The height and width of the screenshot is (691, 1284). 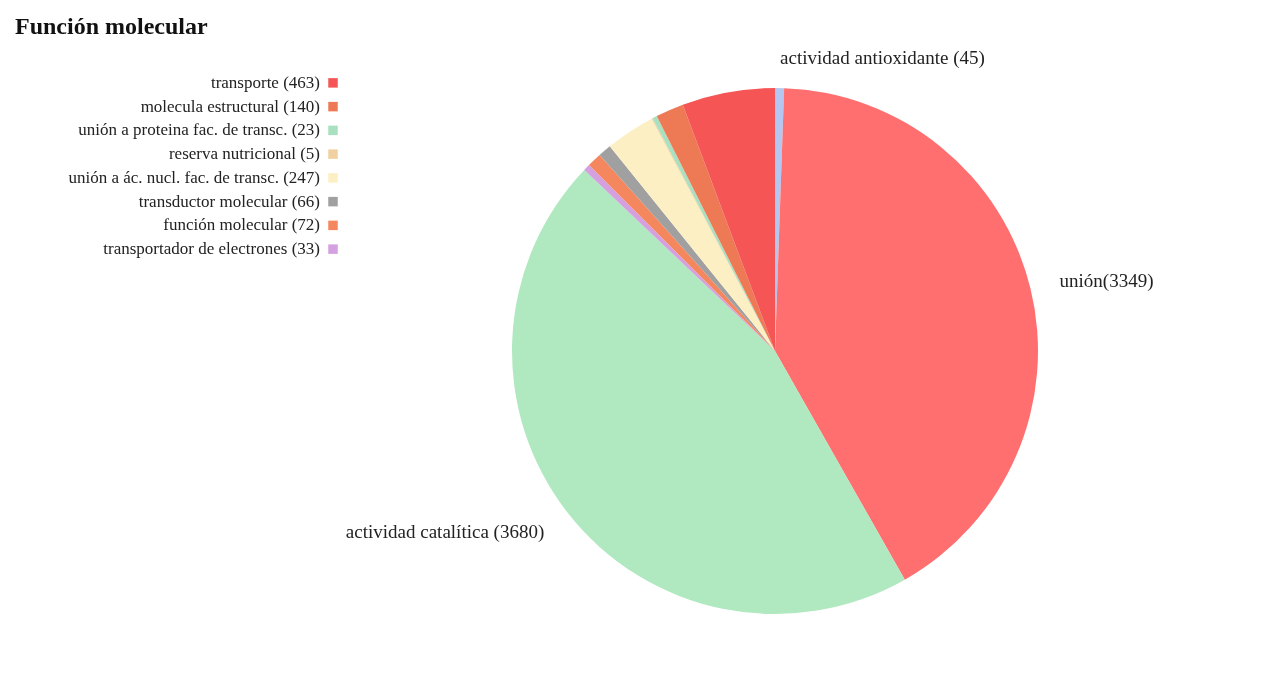 What do you see at coordinates (265, 82) in the screenshot?
I see `legend-label: transporte (463)` at bounding box center [265, 82].